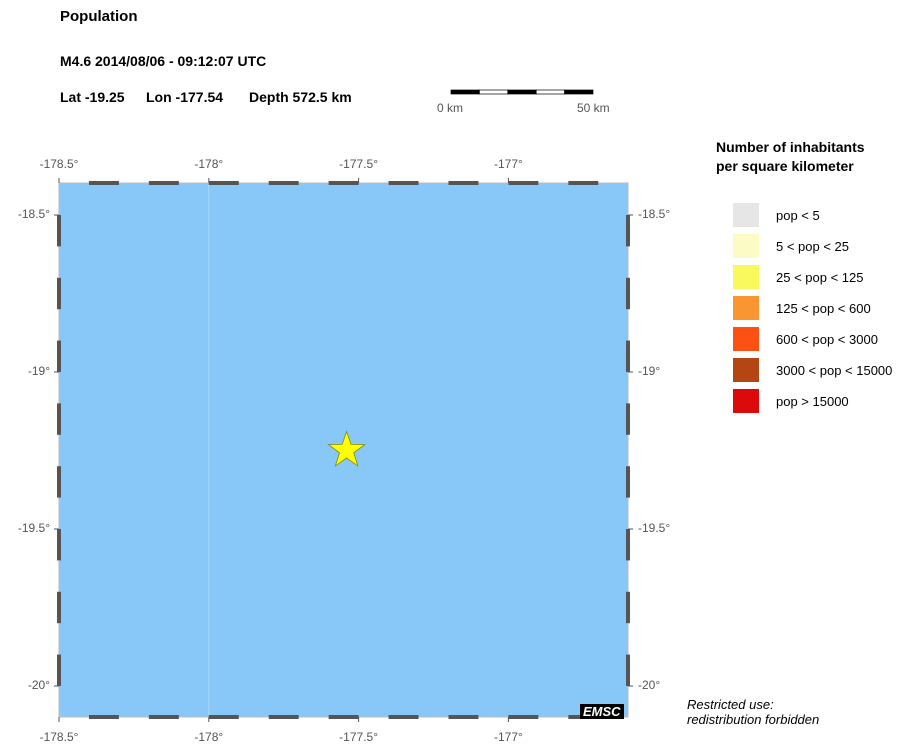  I want to click on legend-label: 25 < pop < 125, so click(820, 277).